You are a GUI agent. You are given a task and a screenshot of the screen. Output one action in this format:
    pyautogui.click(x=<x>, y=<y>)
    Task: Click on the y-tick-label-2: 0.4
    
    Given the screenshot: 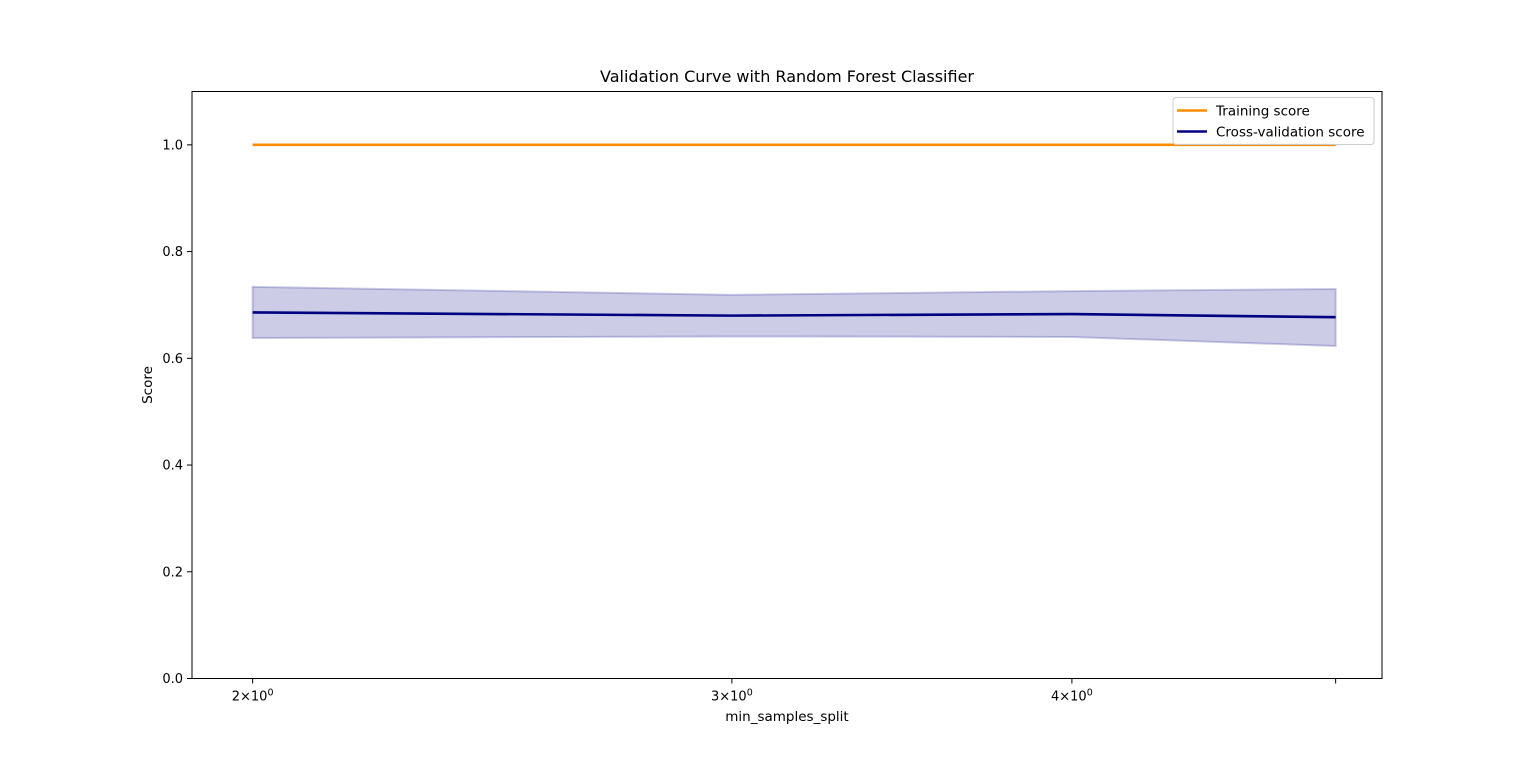 What is the action you would take?
    pyautogui.click(x=172, y=466)
    